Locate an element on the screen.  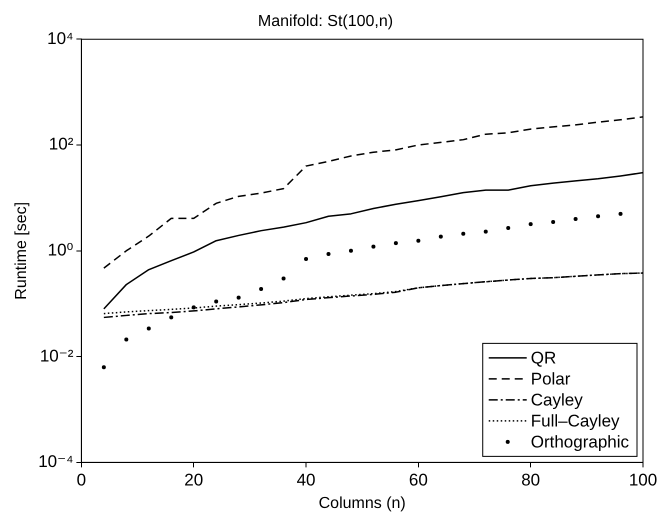
x-tick-label: 0 is located at coordinates (81, 480).